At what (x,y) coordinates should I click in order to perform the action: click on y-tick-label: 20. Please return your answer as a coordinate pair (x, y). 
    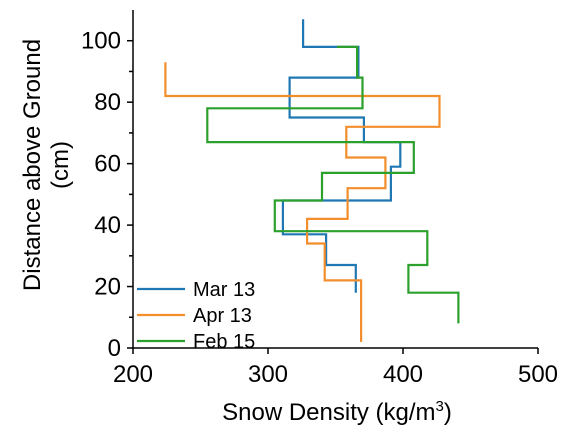
    Looking at the image, I should click on (107, 287).